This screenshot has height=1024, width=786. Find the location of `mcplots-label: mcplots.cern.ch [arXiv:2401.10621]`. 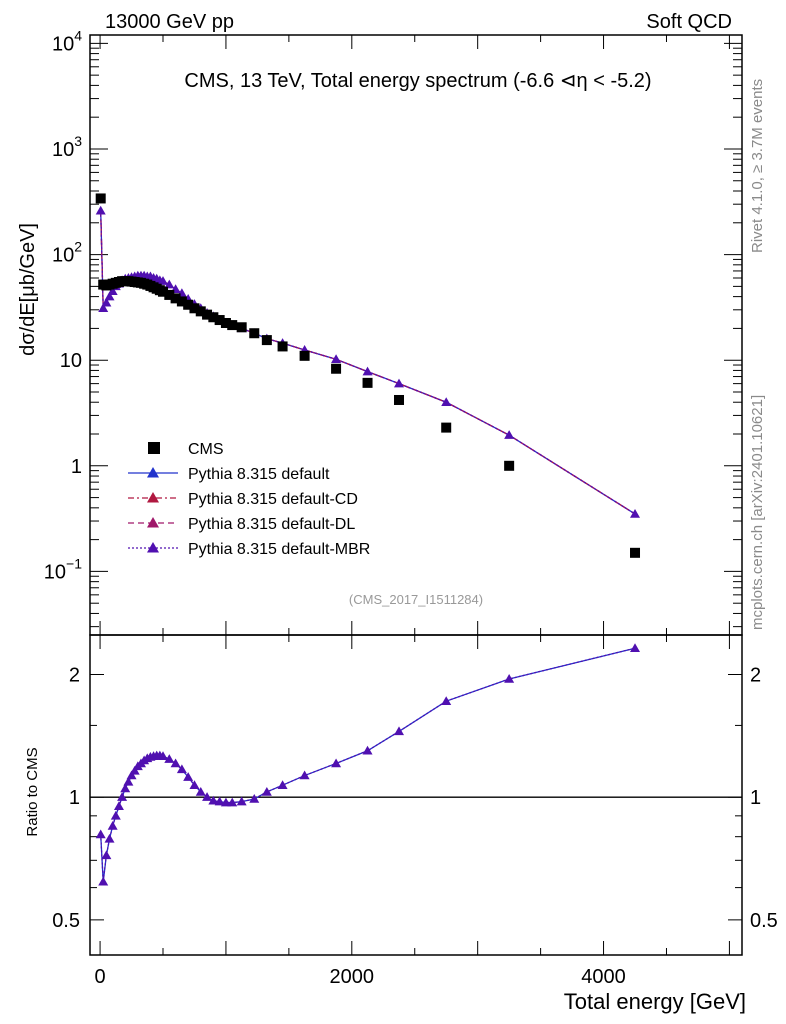

mcplots-label: mcplots.cern.ch [arXiv:2401.10621] is located at coordinates (757, 512).